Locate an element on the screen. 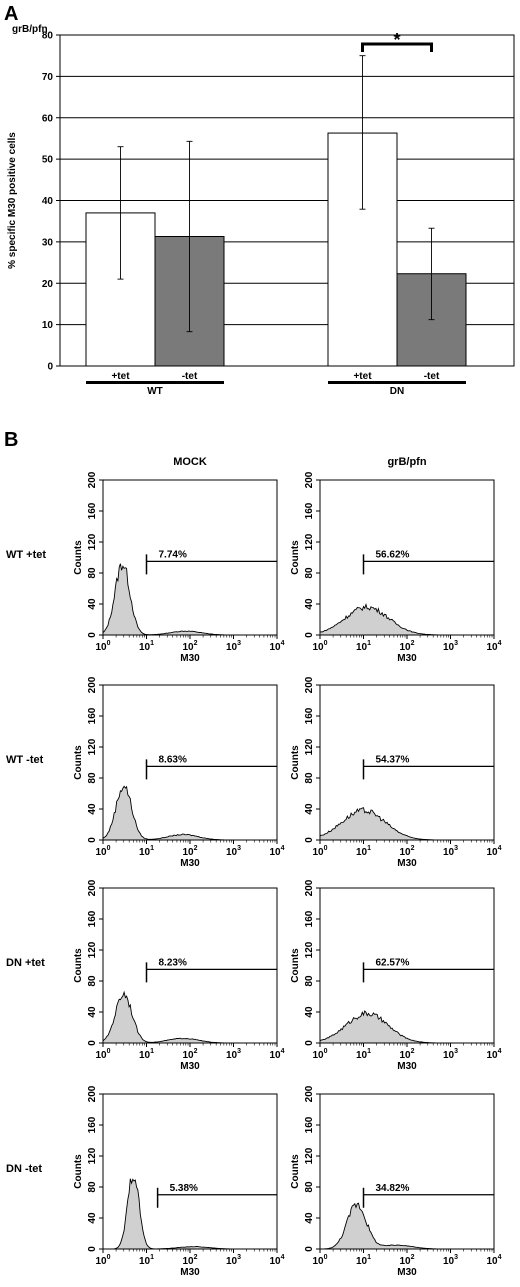 This screenshot has height=1287, width=520. gate-percent: 34.82% is located at coordinates (393, 1188).